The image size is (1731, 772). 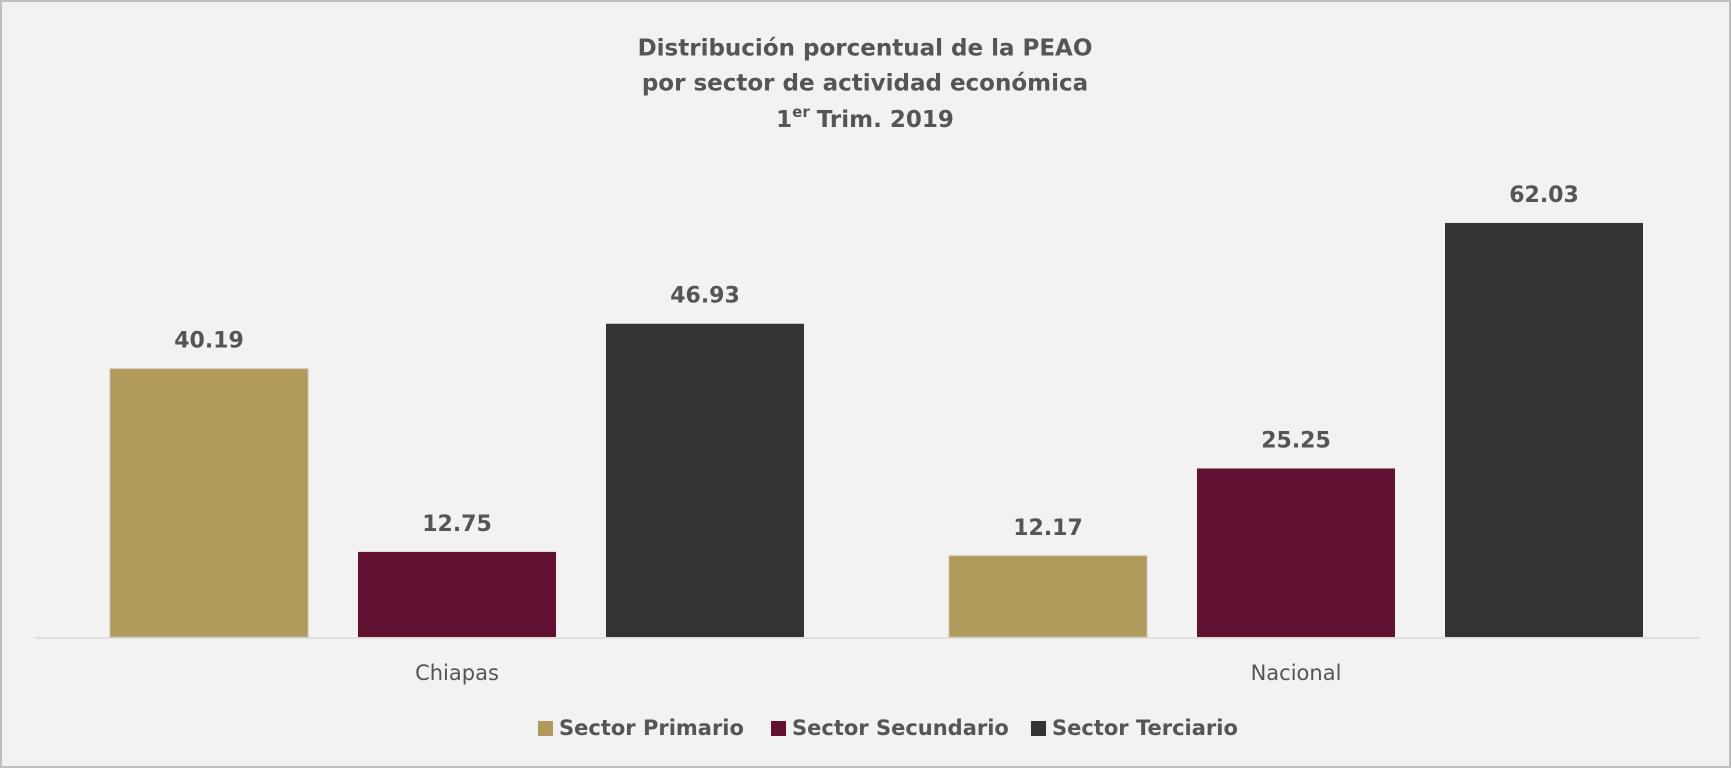 I want to click on chart-title: por sector de actividad económica, so click(x=865, y=84).